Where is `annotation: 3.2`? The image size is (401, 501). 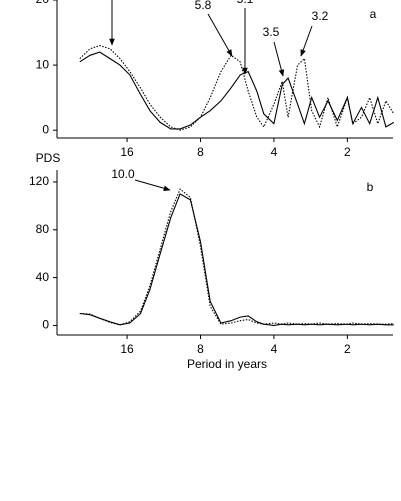
annotation: 3.2 is located at coordinates (320, 16).